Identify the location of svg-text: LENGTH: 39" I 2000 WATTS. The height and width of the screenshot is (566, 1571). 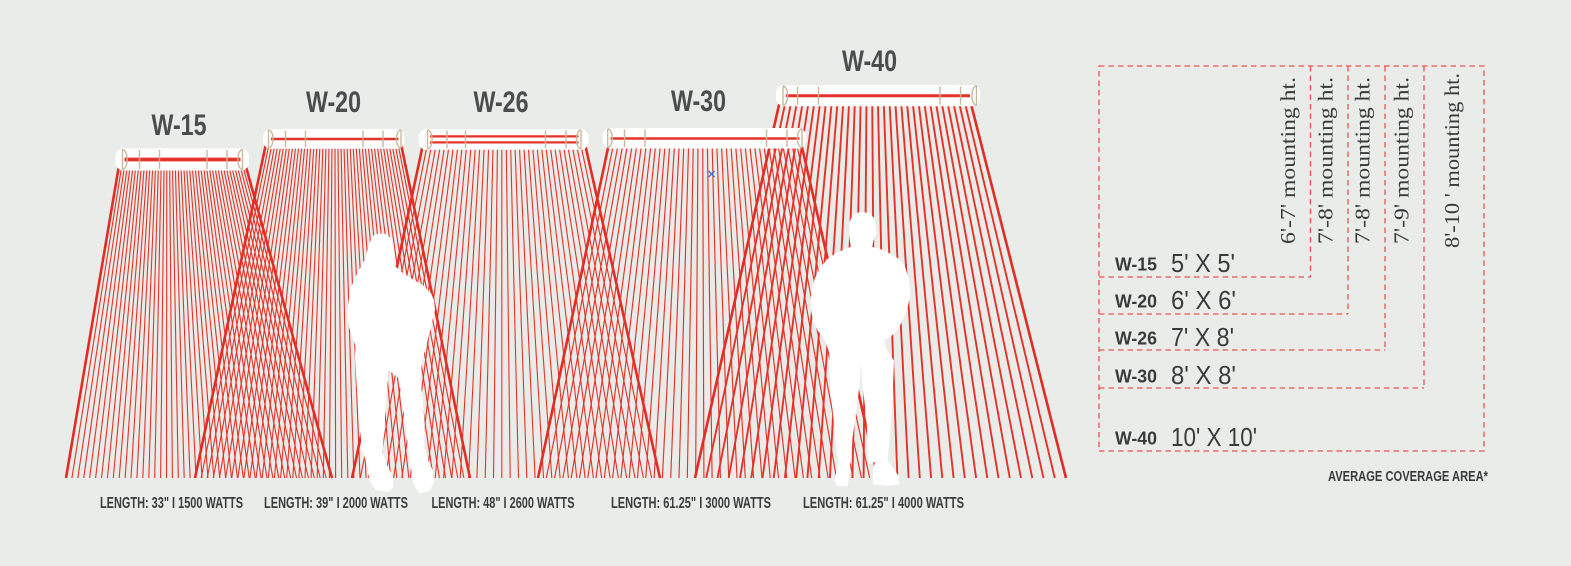
(336, 503).